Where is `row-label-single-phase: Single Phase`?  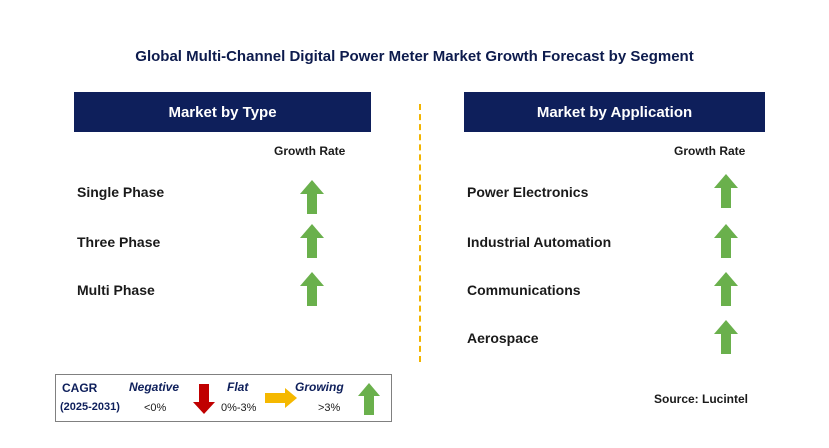 row-label-single-phase: Single Phase is located at coordinates (121, 192).